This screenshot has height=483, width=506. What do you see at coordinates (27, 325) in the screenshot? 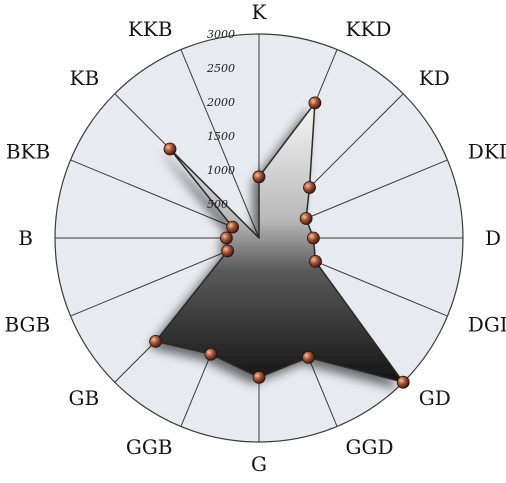
I see `category-label-bgb: BGB` at bounding box center [27, 325].